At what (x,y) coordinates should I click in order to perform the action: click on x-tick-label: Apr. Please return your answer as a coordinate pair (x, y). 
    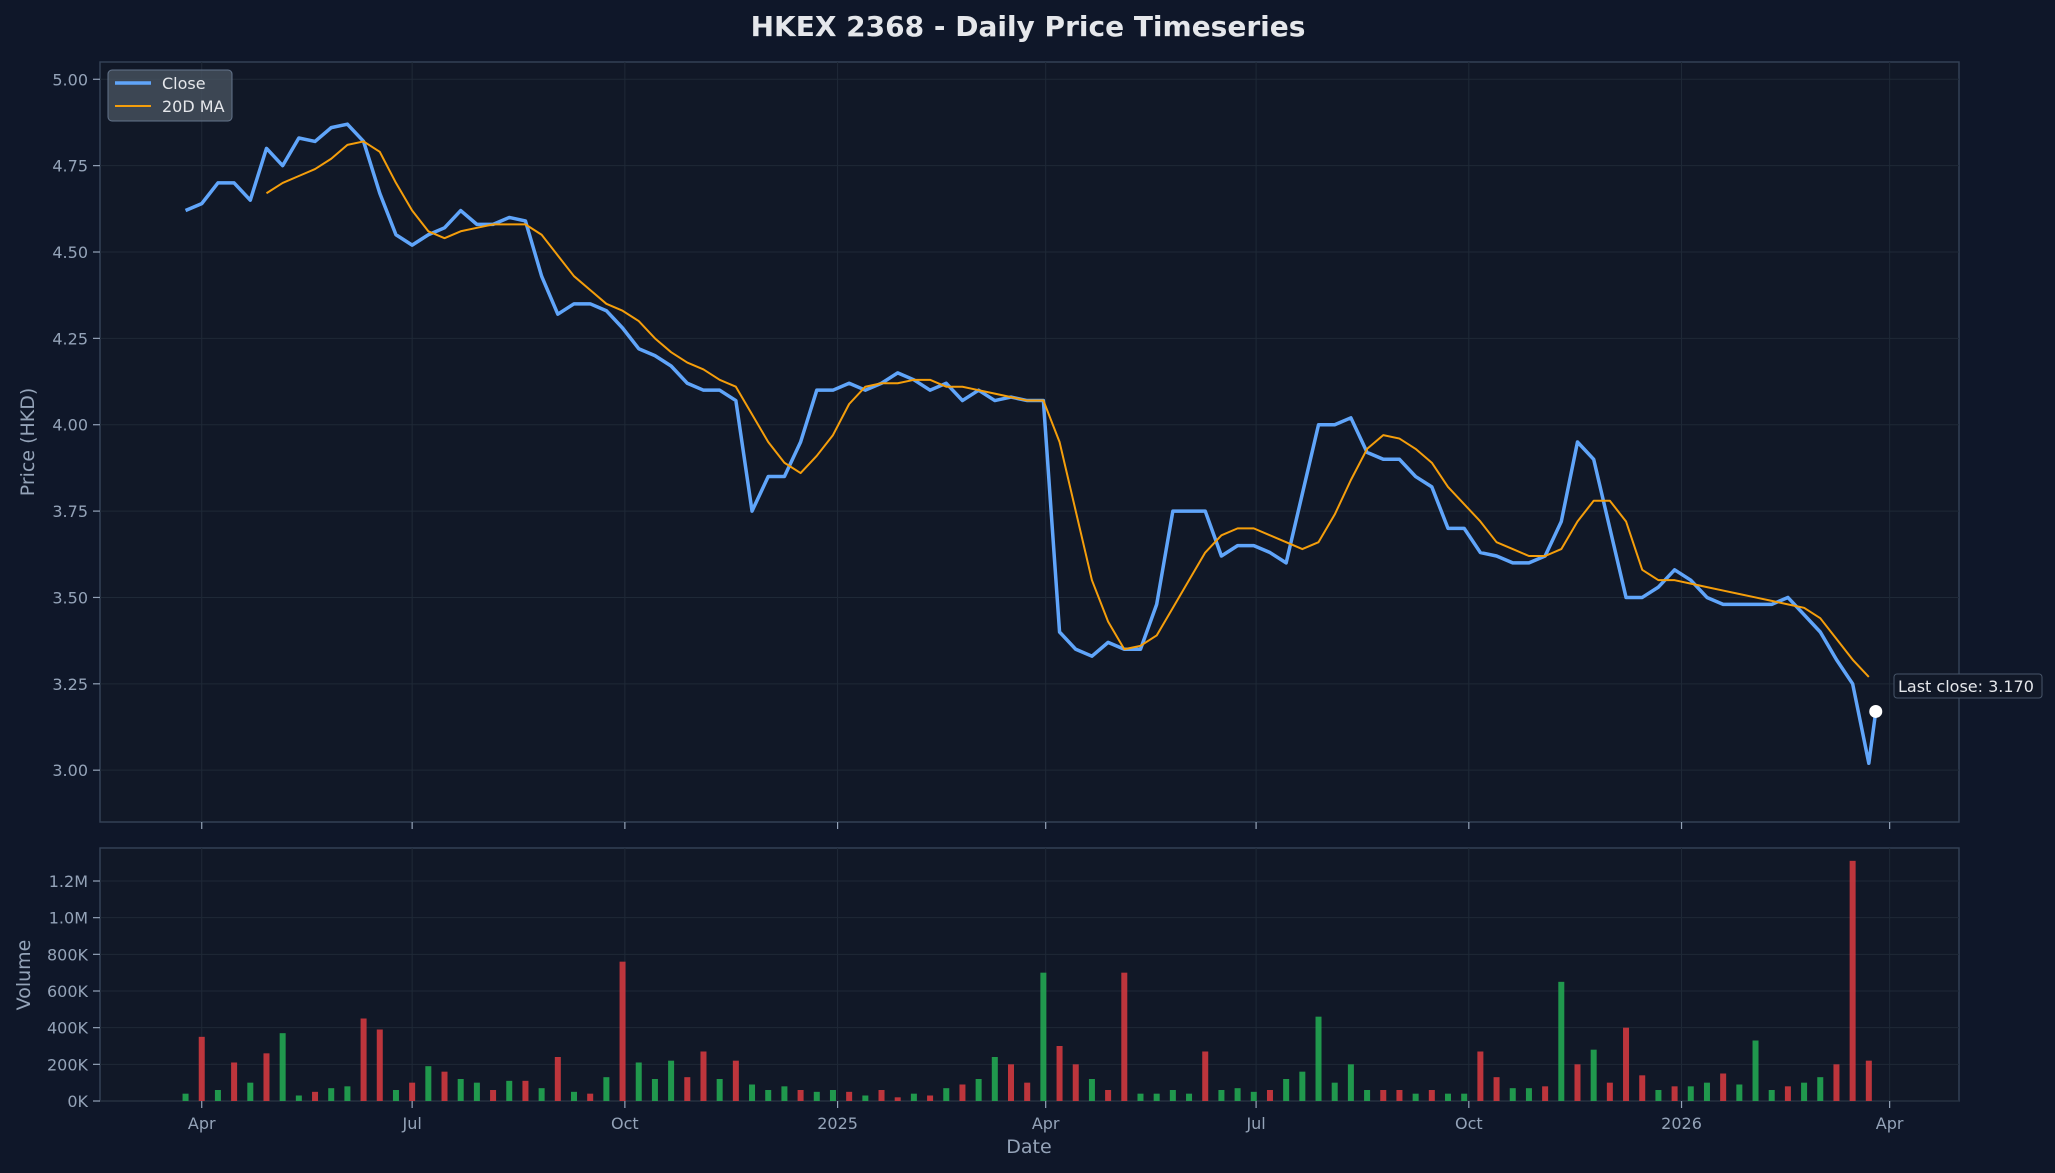
    Looking at the image, I should click on (1890, 1123).